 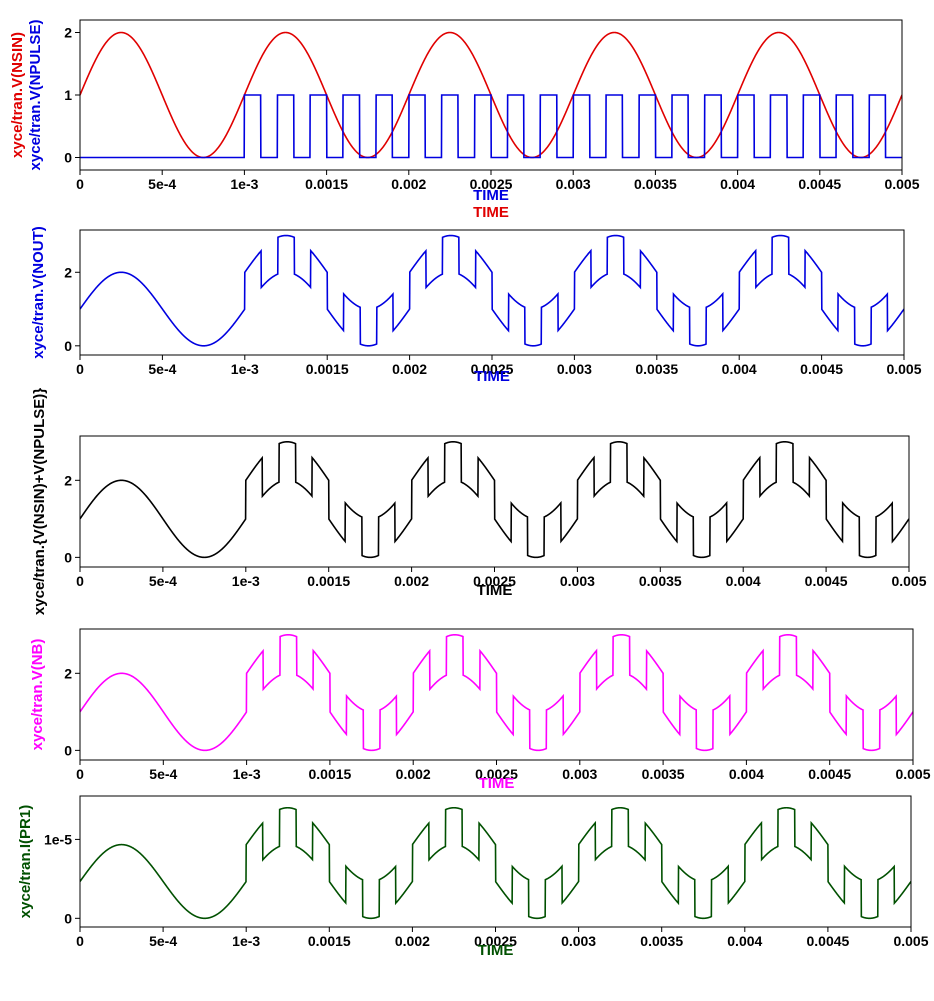 What do you see at coordinates (68, 95) in the screenshot?
I see `y-tick-label: 1` at bounding box center [68, 95].